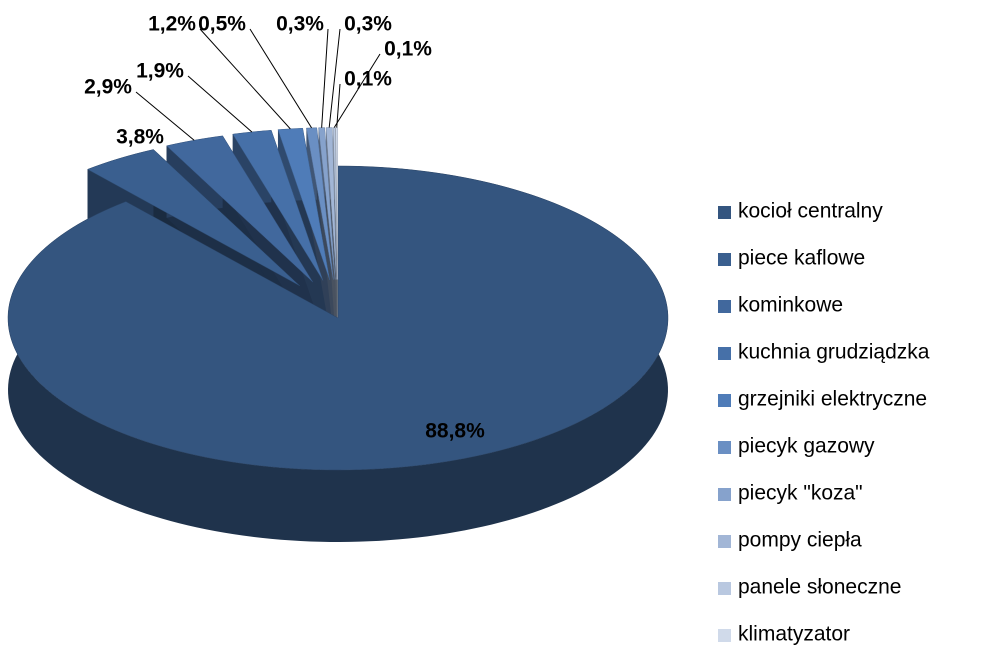 The height and width of the screenshot is (646, 982). What do you see at coordinates (834, 352) in the screenshot?
I see `legend-label: kuchnia grudziądzka` at bounding box center [834, 352].